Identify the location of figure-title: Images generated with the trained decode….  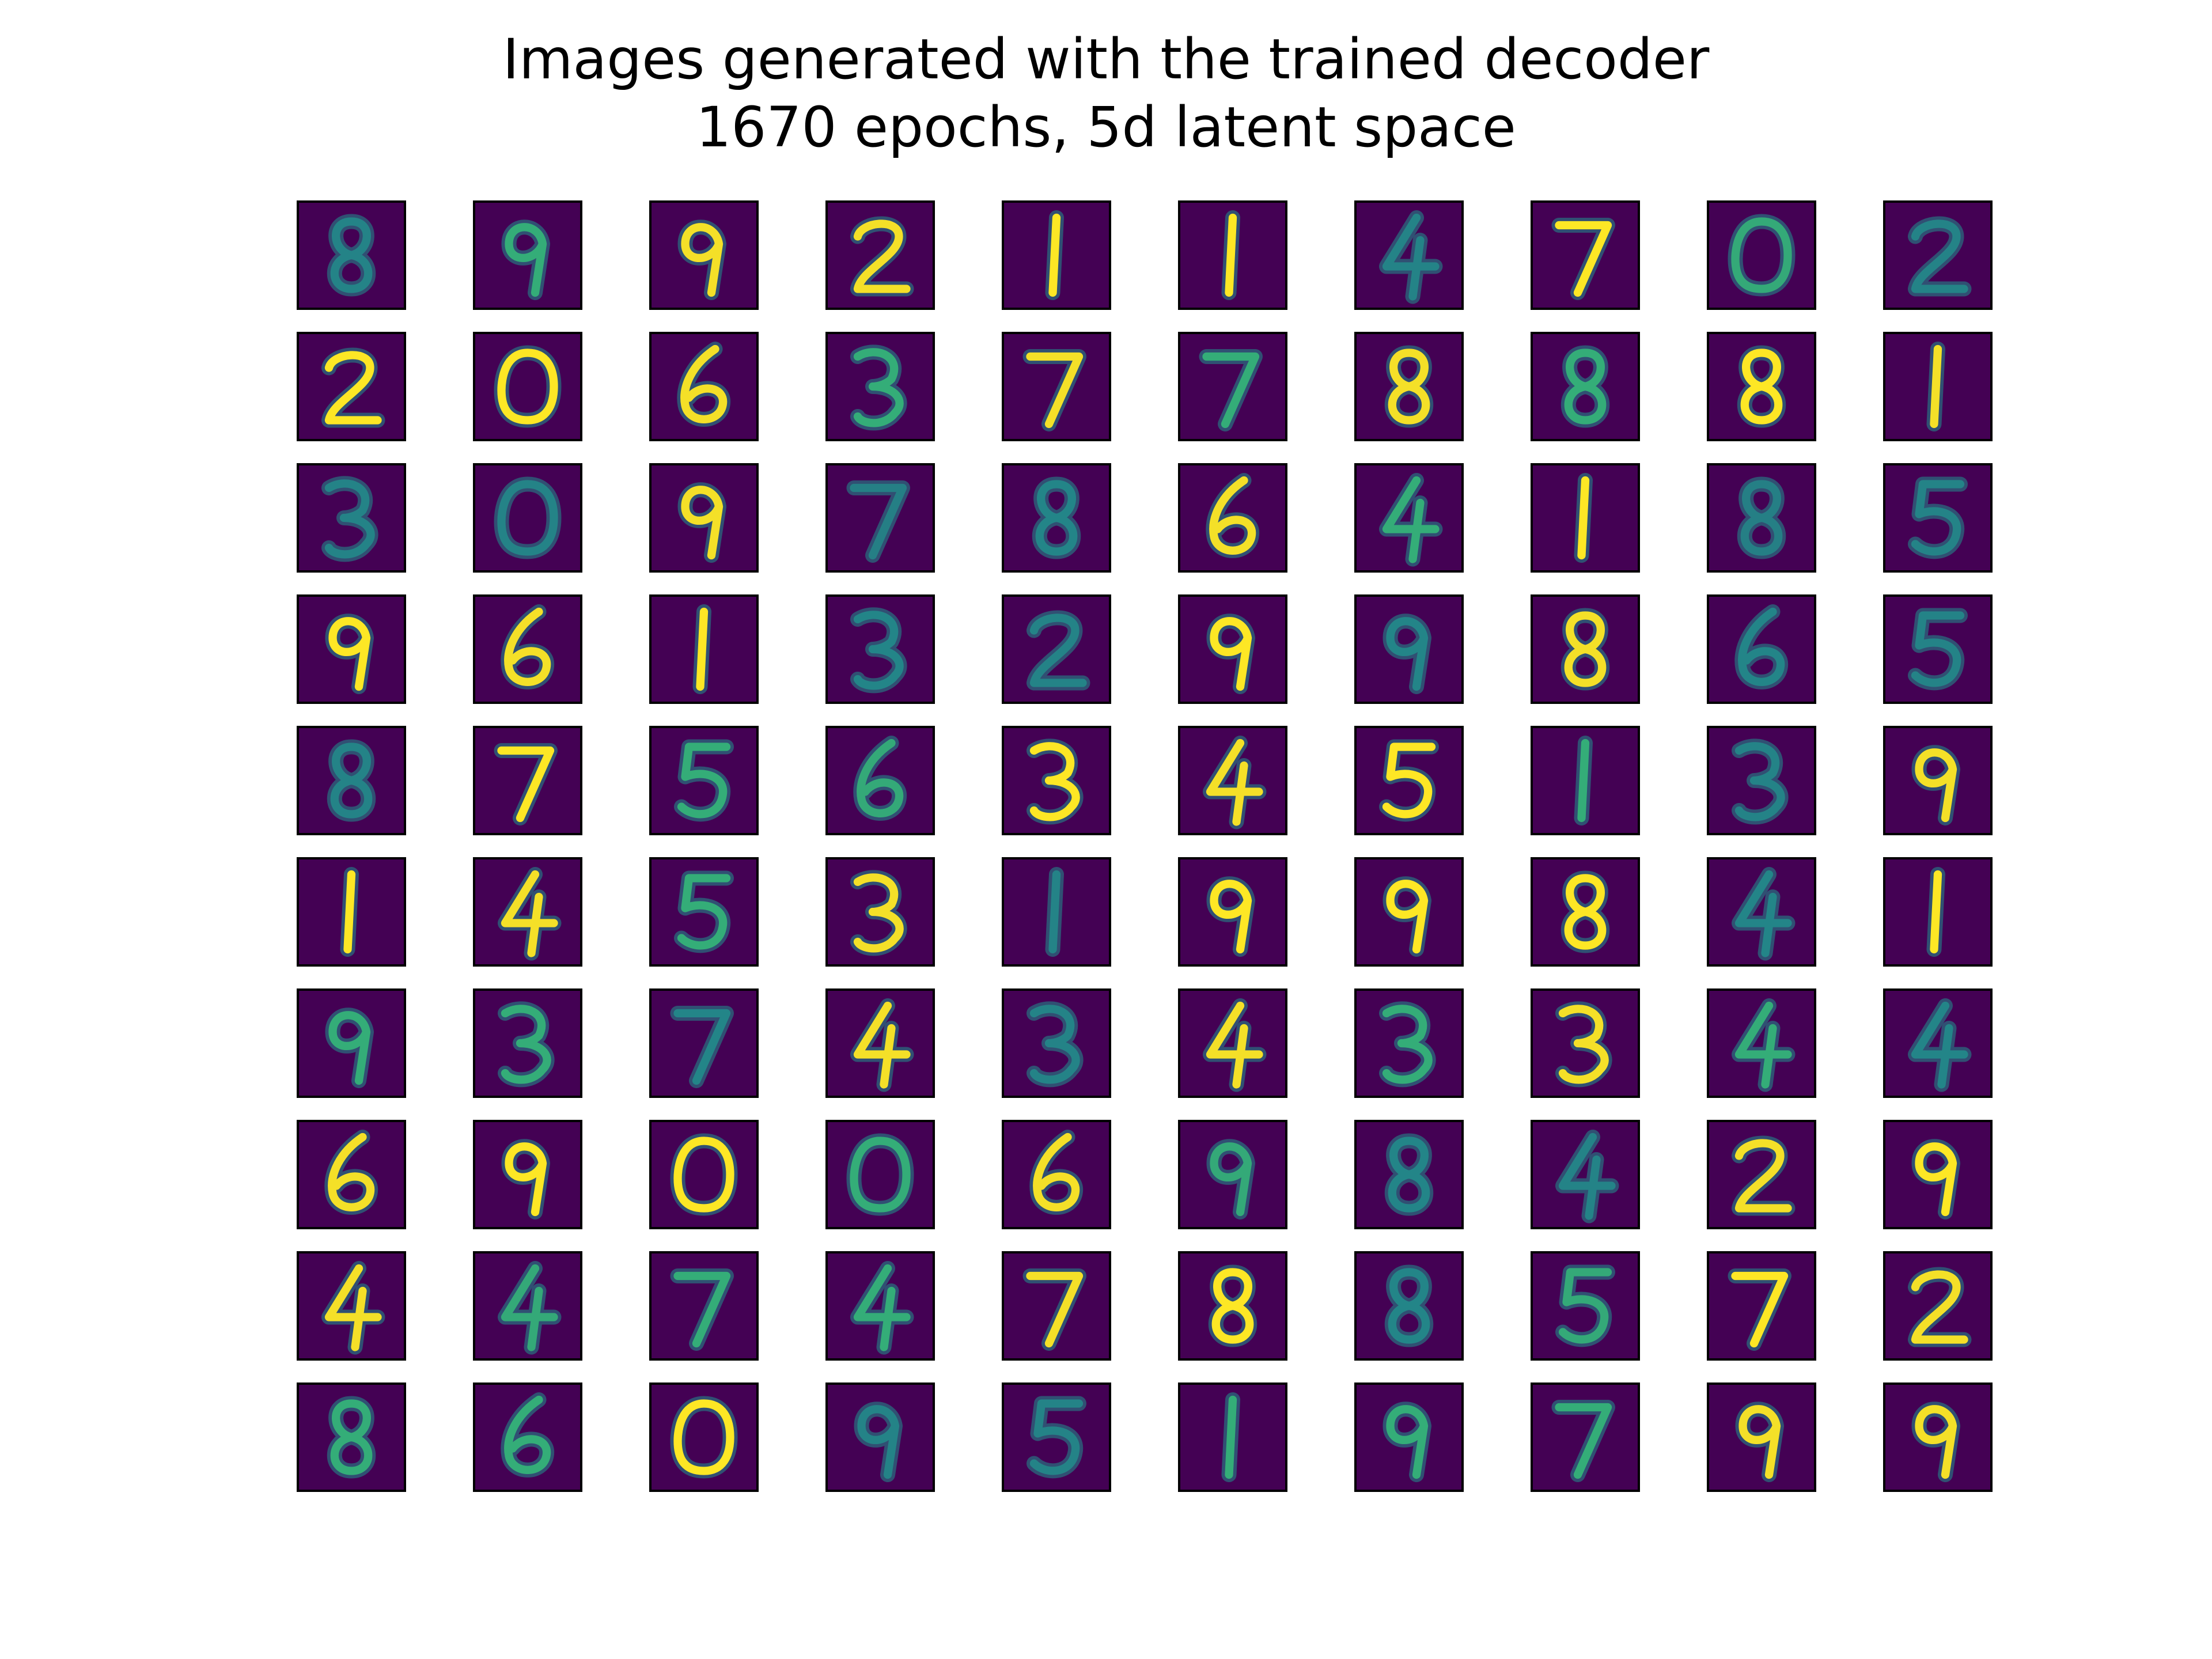
(1106, 93).